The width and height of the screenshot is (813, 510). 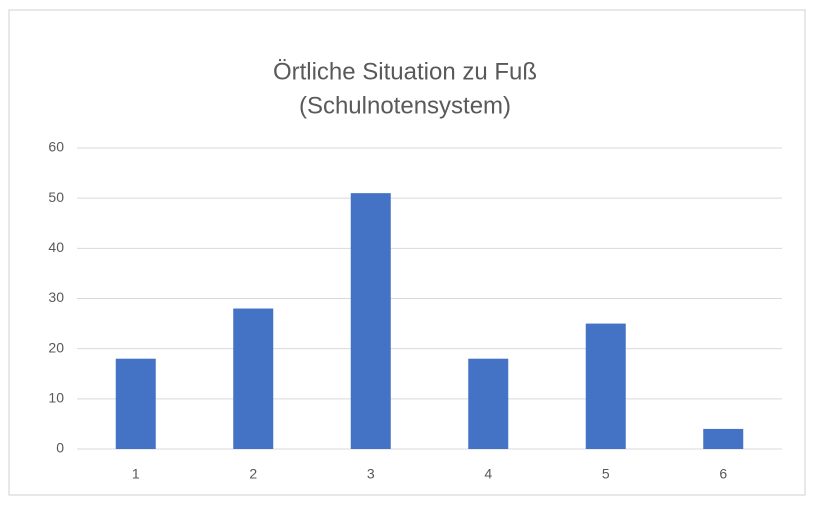 I want to click on x-tick-label: 6, so click(x=723, y=474).